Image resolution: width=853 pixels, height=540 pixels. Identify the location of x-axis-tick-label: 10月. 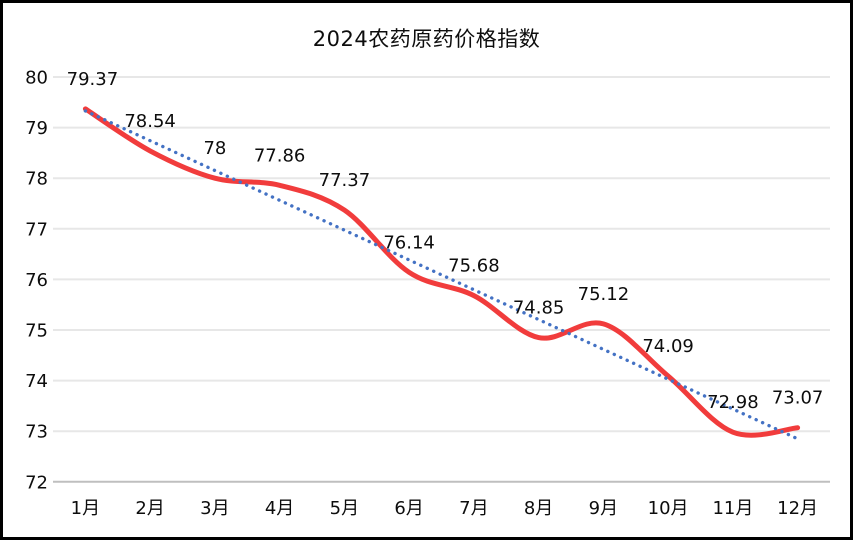
(668, 508).